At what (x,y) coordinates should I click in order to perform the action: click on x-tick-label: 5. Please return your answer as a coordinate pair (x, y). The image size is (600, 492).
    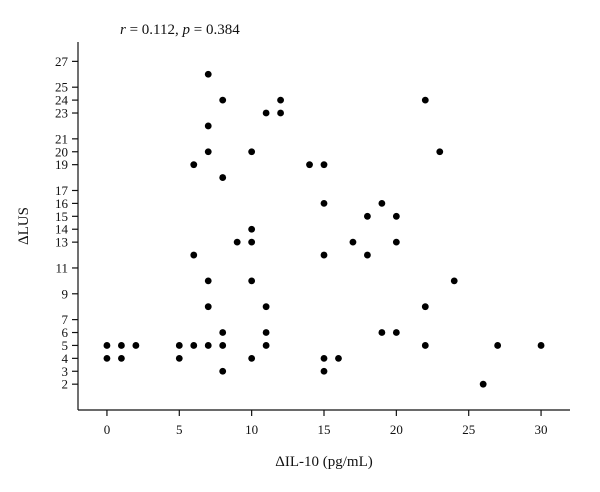
    Looking at the image, I should click on (179, 429).